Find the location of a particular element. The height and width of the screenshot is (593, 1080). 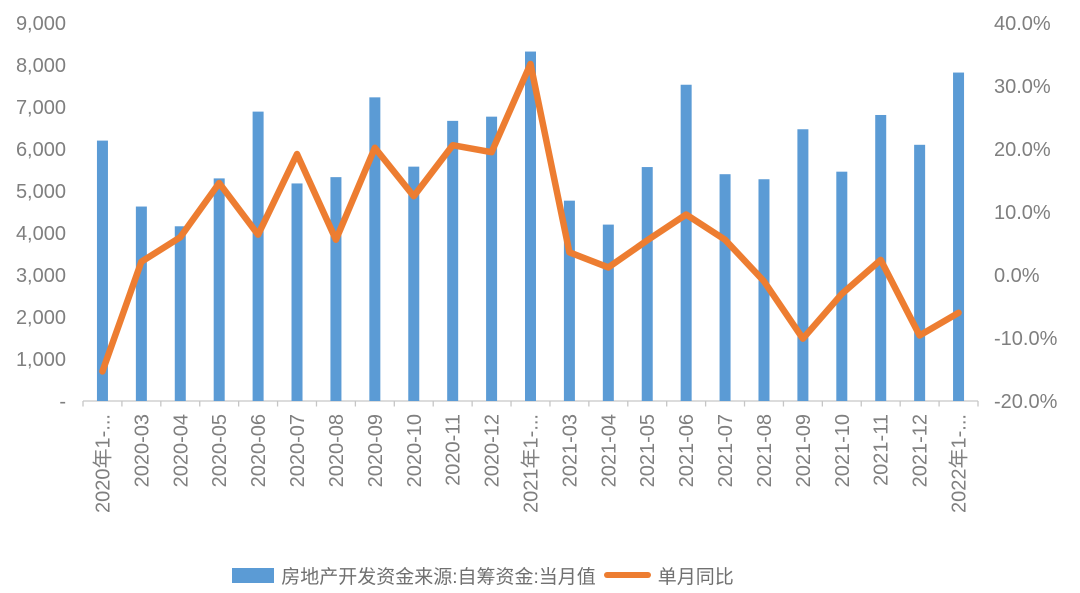

x-axis-label: 2021-07 is located at coordinates (726, 450).